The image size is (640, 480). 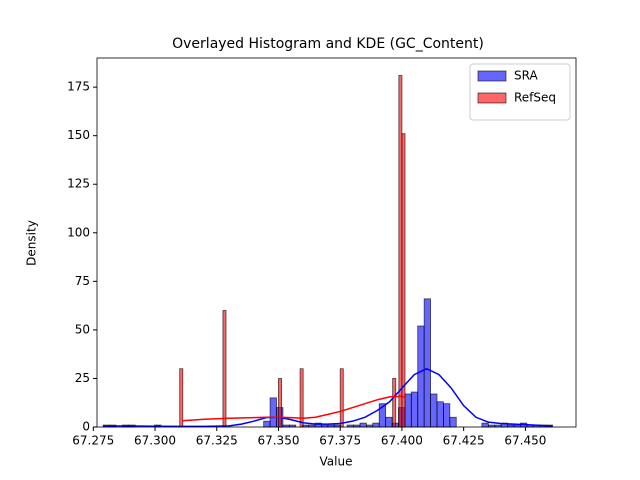 I want to click on y-tick-label: 75, so click(x=82, y=281).